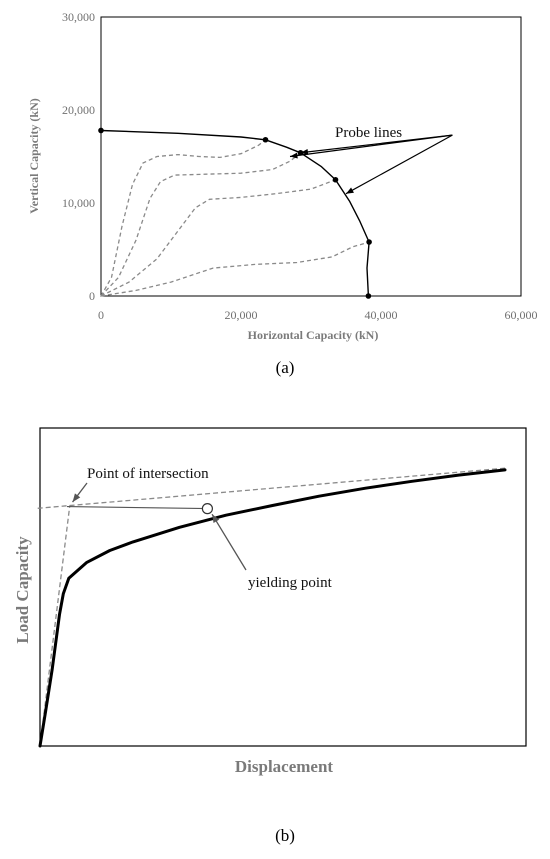 The height and width of the screenshot is (859, 550). What do you see at coordinates (92, 296) in the screenshot?
I see `panel-a-y-tick-label: 0` at bounding box center [92, 296].